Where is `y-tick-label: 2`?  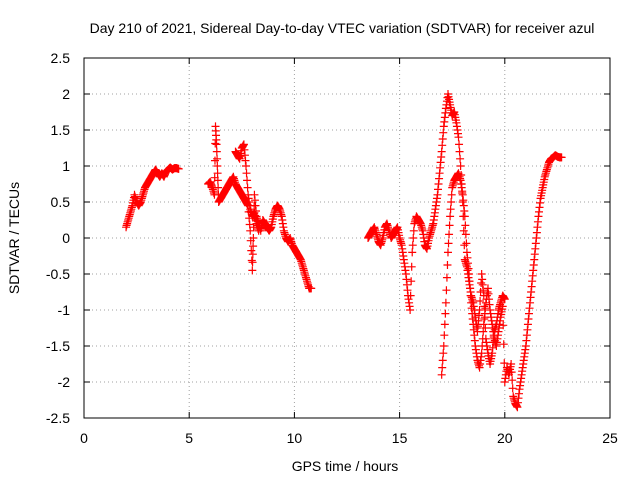
y-tick-label: 2 is located at coordinates (66, 94).